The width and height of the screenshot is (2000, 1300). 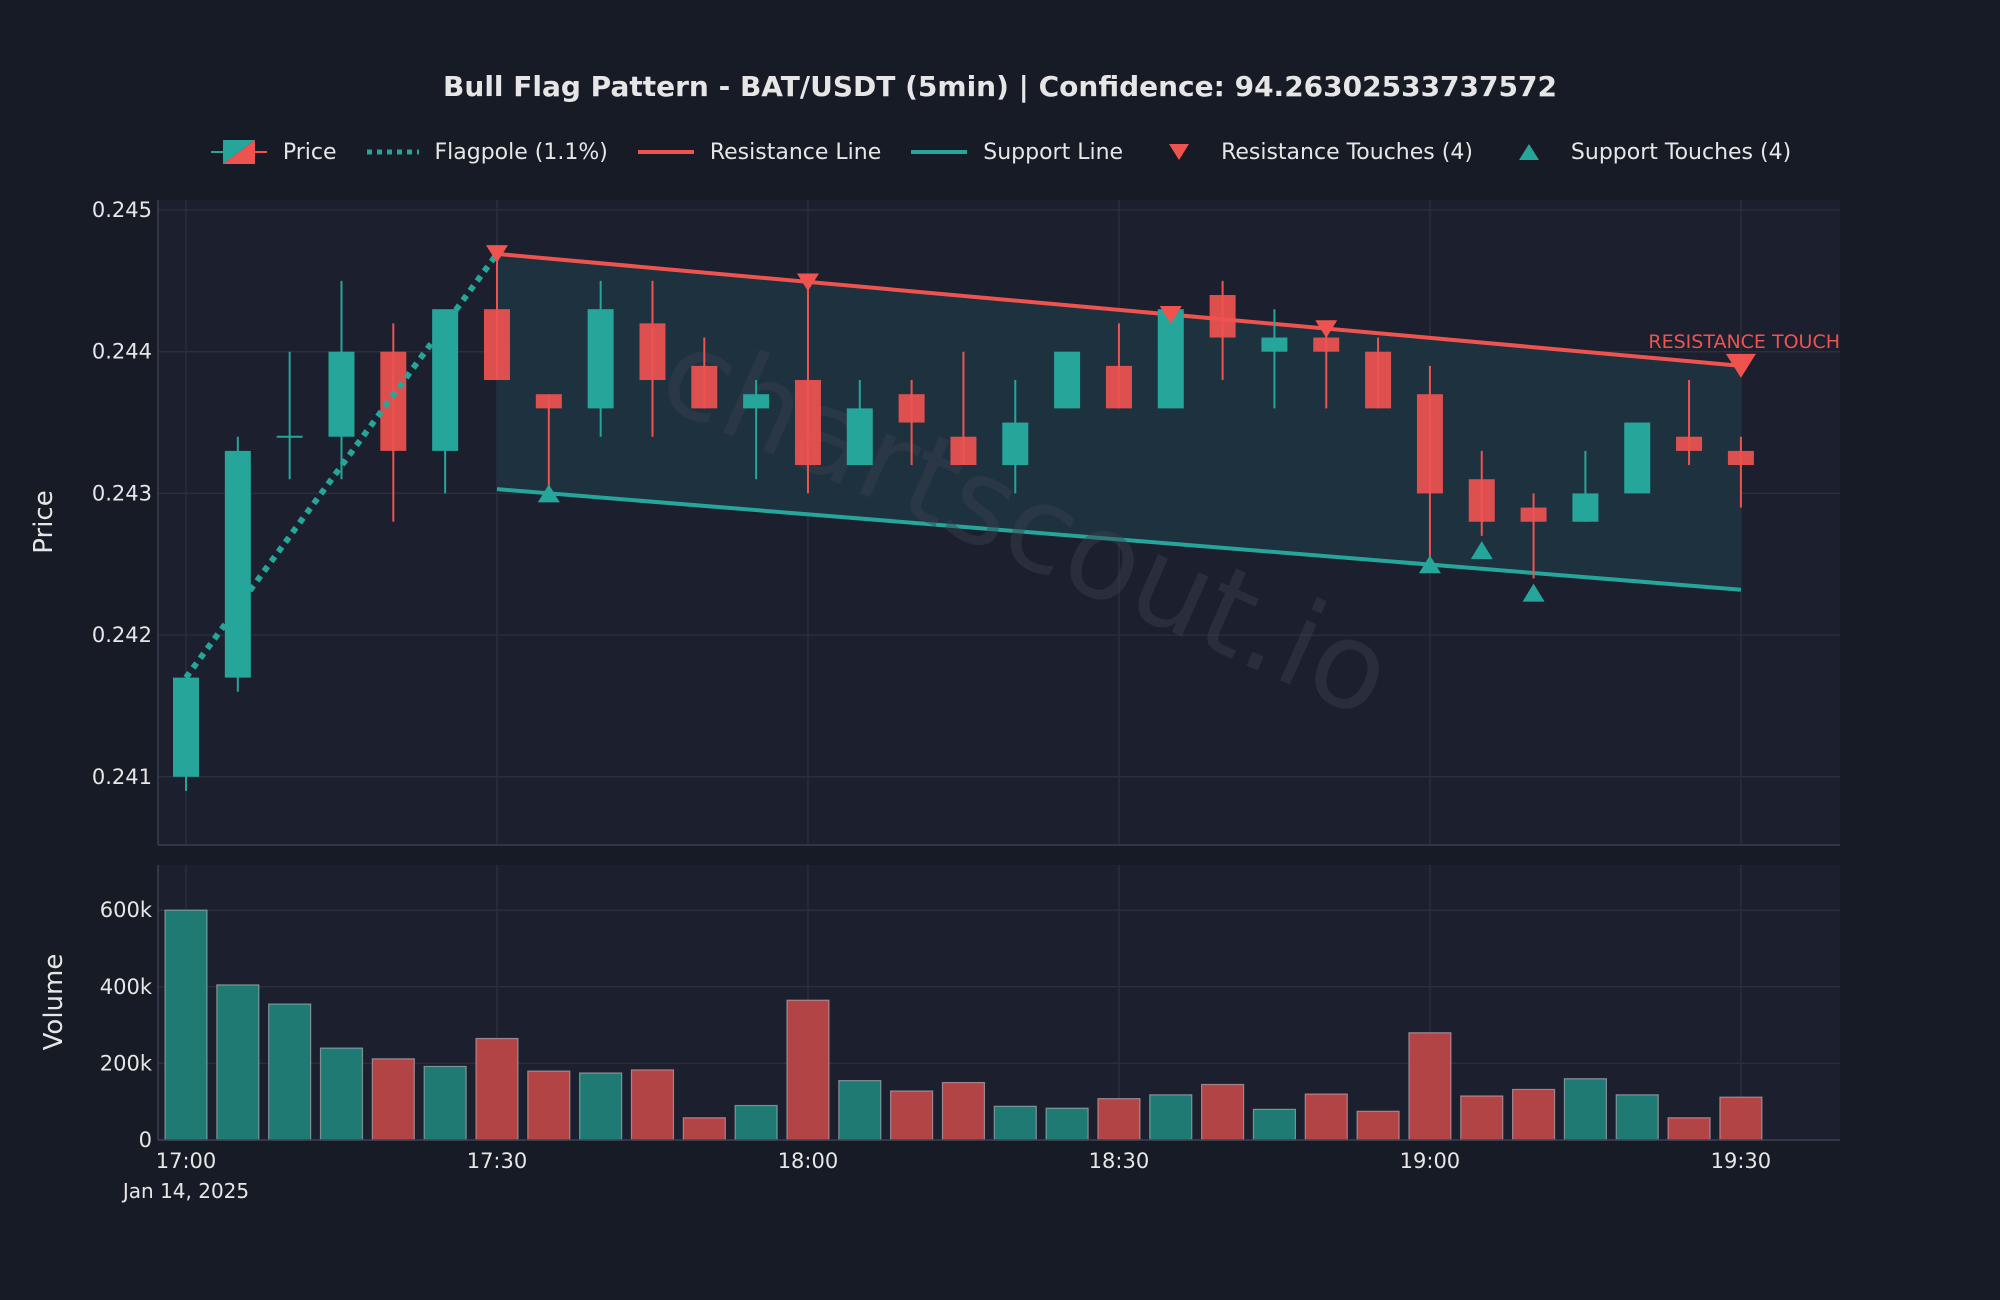 What do you see at coordinates (1744, 342) in the screenshot?
I see `resistance-touch-annotation: RESISTANCE TOUCH` at bounding box center [1744, 342].